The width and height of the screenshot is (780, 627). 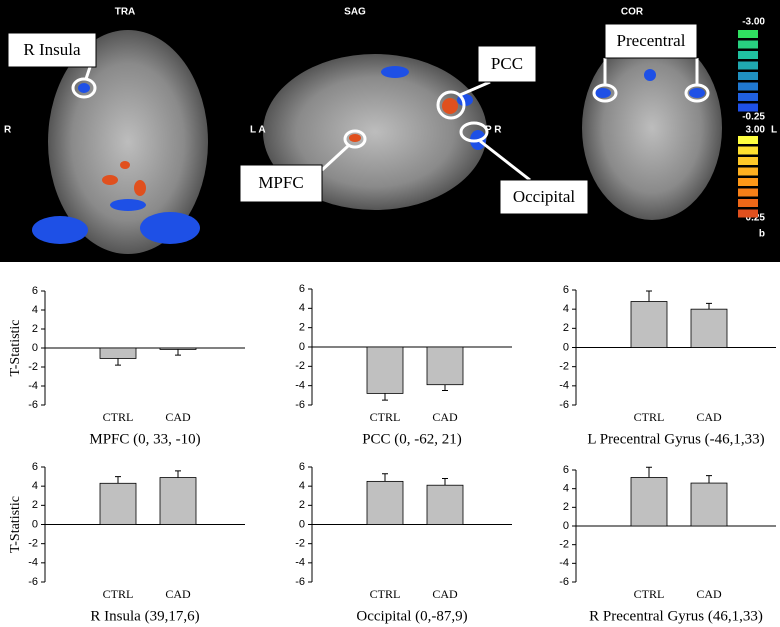 What do you see at coordinates (411, 616) in the screenshot?
I see `chart-title: Occipital (0,-87,9)` at bounding box center [411, 616].